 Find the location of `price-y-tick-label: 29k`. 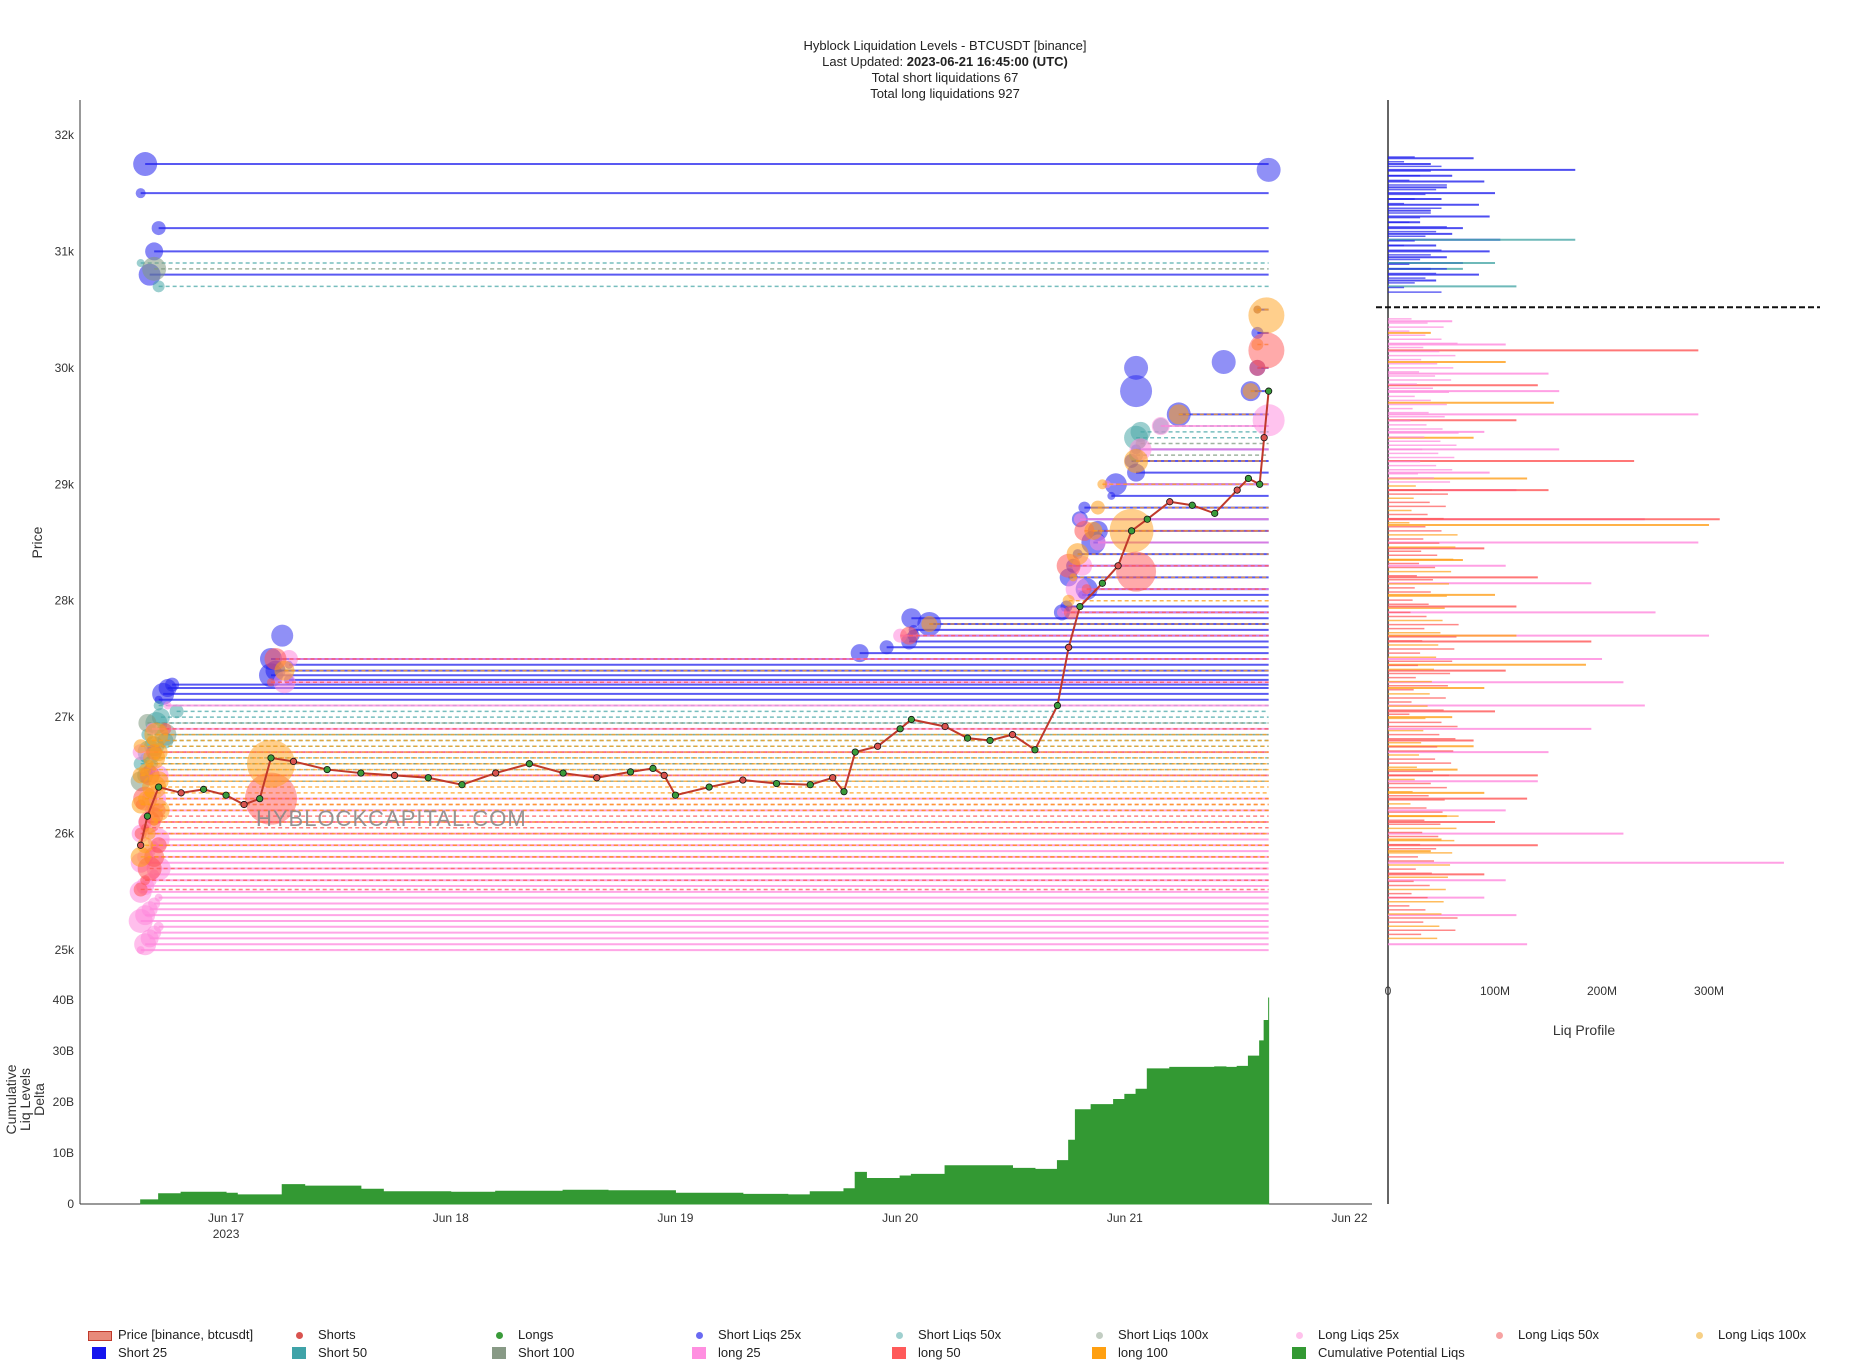

price-y-tick-label: 29k is located at coordinates (65, 484).